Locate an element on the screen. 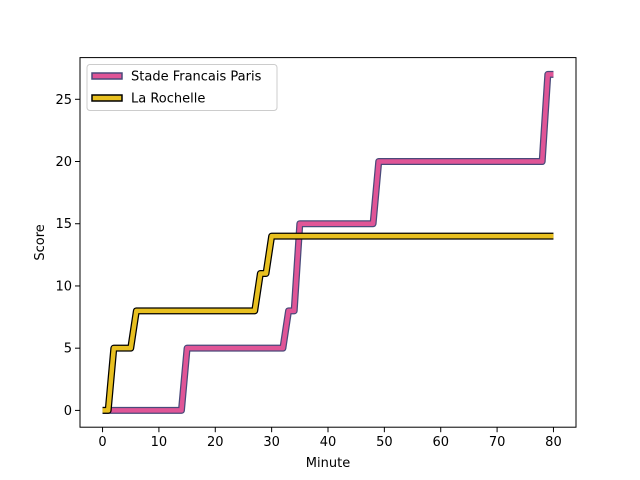  y-tick-label: 25 is located at coordinates (63, 100).